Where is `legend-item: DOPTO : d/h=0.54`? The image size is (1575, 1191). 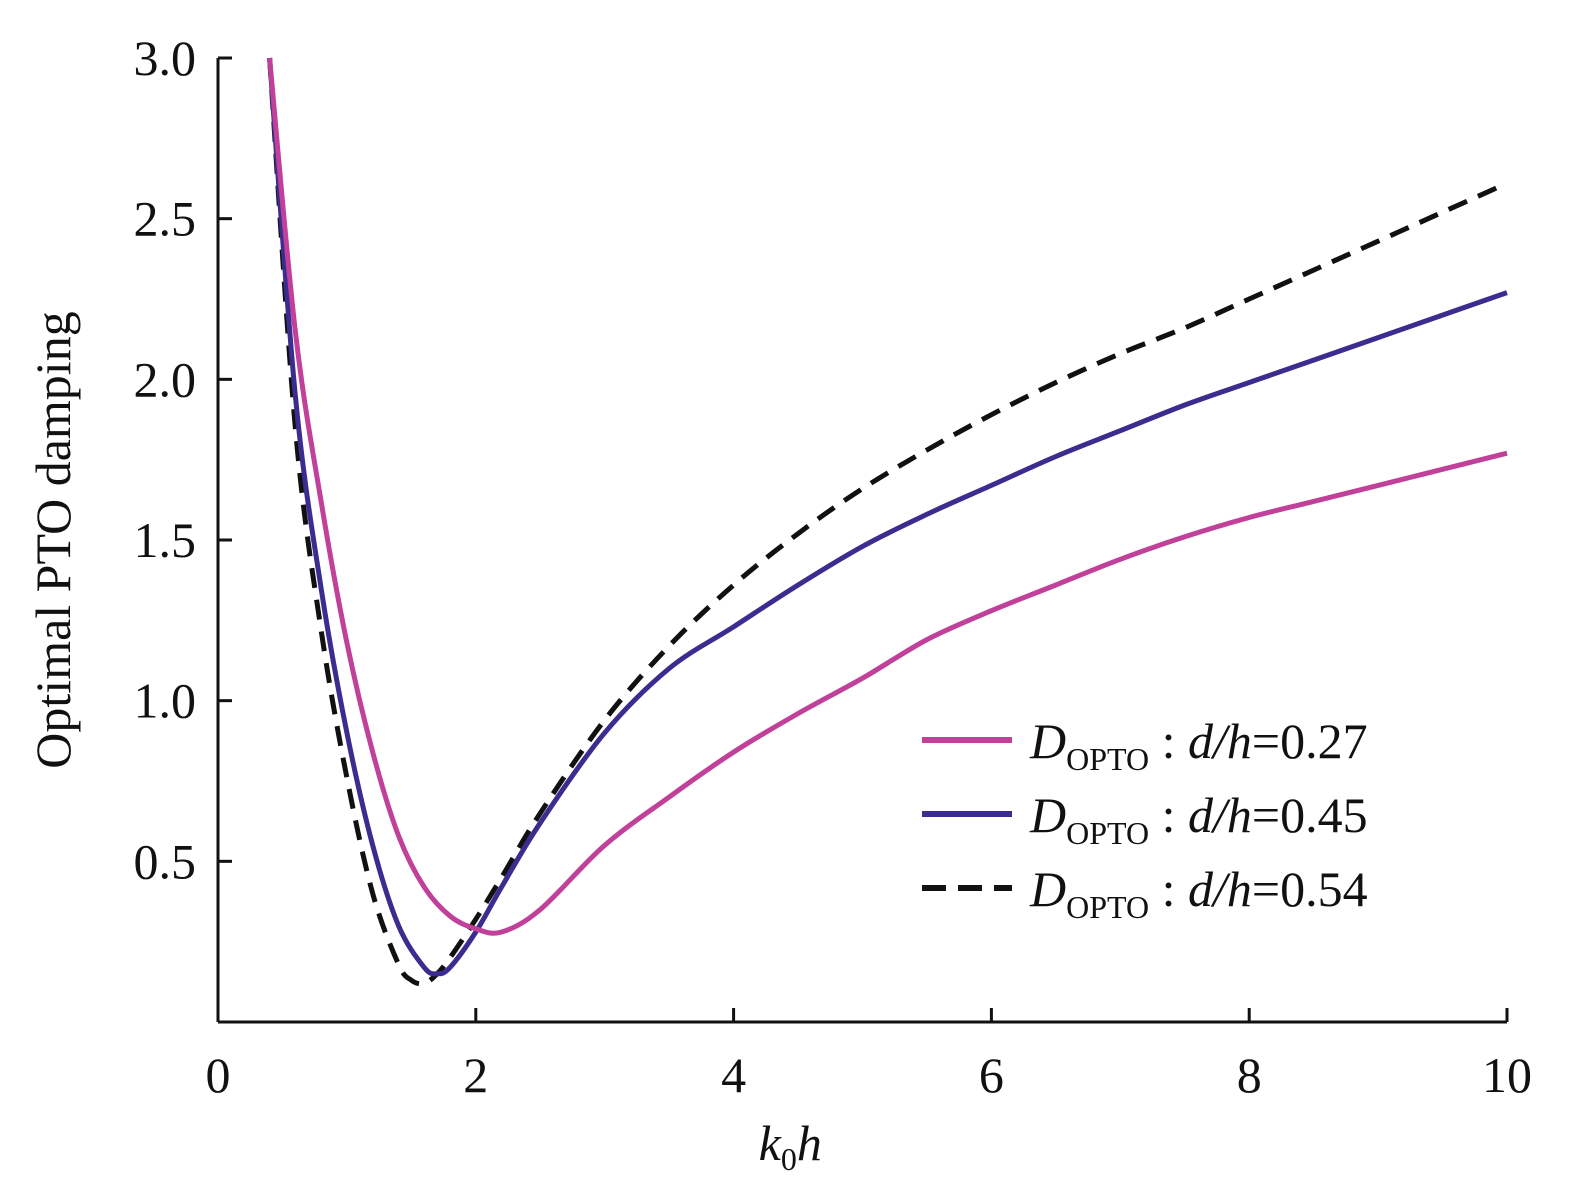
legend-item: DOPTO : d/h=0.54 is located at coordinates (1145, 893).